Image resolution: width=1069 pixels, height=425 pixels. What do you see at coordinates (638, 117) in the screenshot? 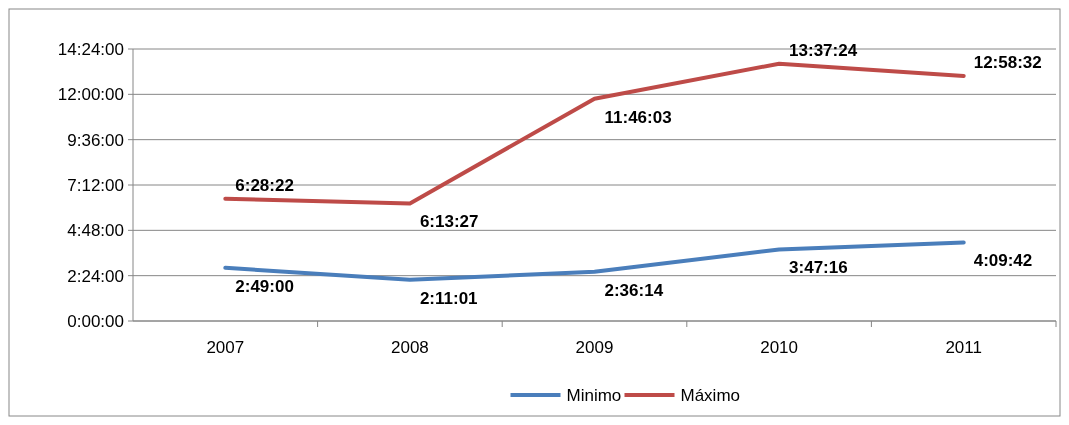
I see `data-label: 11:46:03` at bounding box center [638, 117].